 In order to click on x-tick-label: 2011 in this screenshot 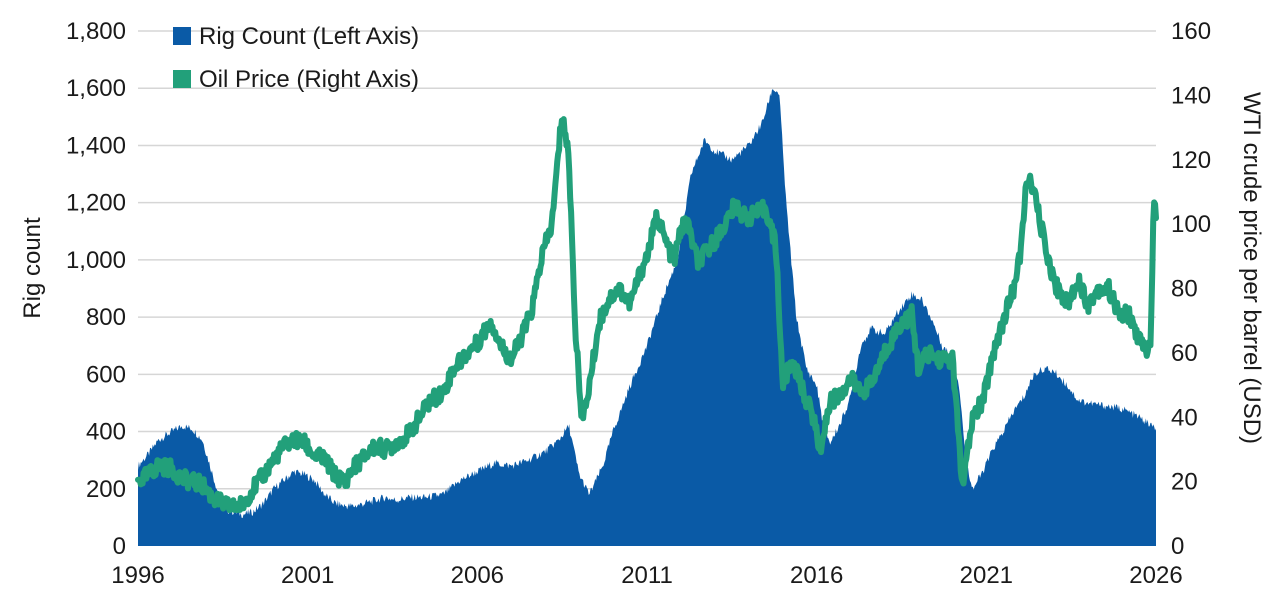, I will do `click(647, 575)`.